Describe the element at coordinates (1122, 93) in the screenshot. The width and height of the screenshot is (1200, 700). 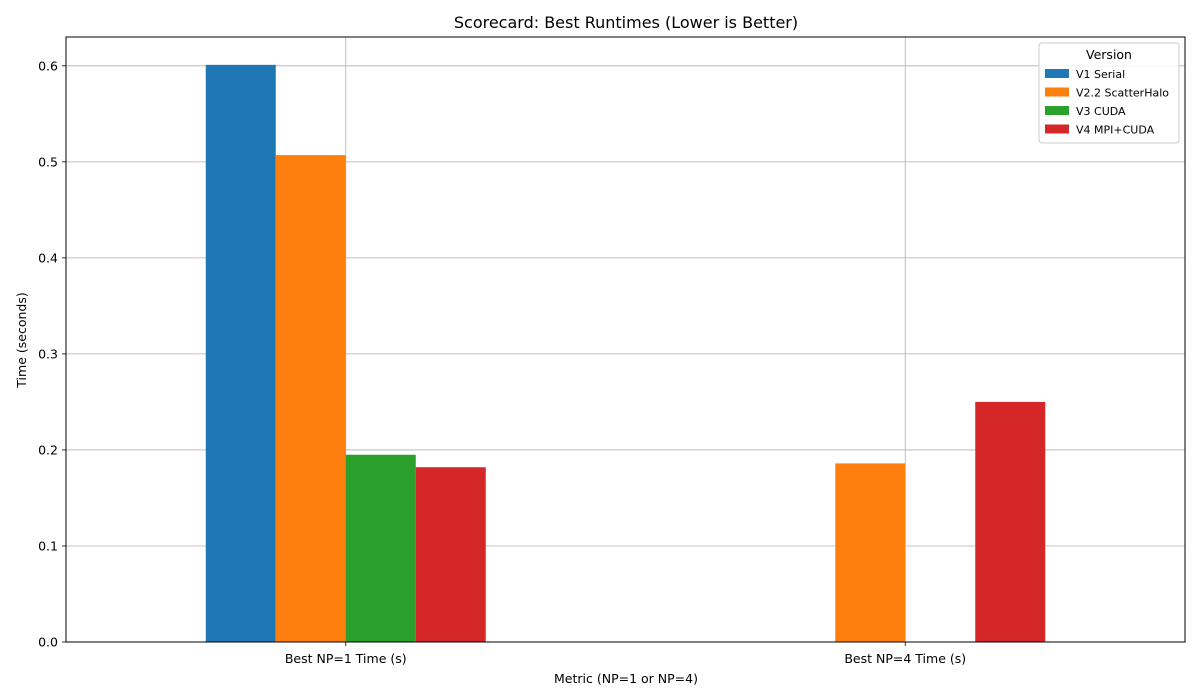
I see `legend-label: V2.2 ScatterHalo` at that location.